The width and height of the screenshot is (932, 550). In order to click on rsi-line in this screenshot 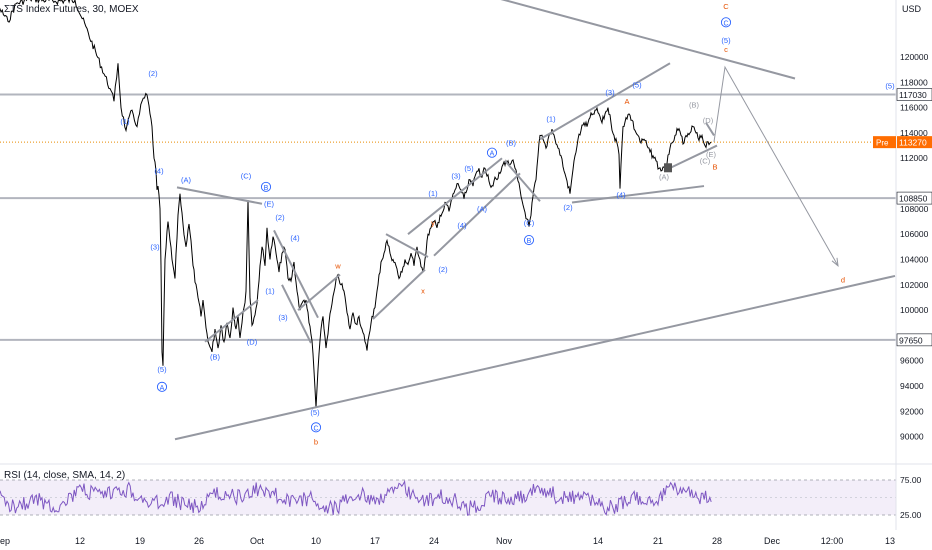, I will do `click(356, 497)`.